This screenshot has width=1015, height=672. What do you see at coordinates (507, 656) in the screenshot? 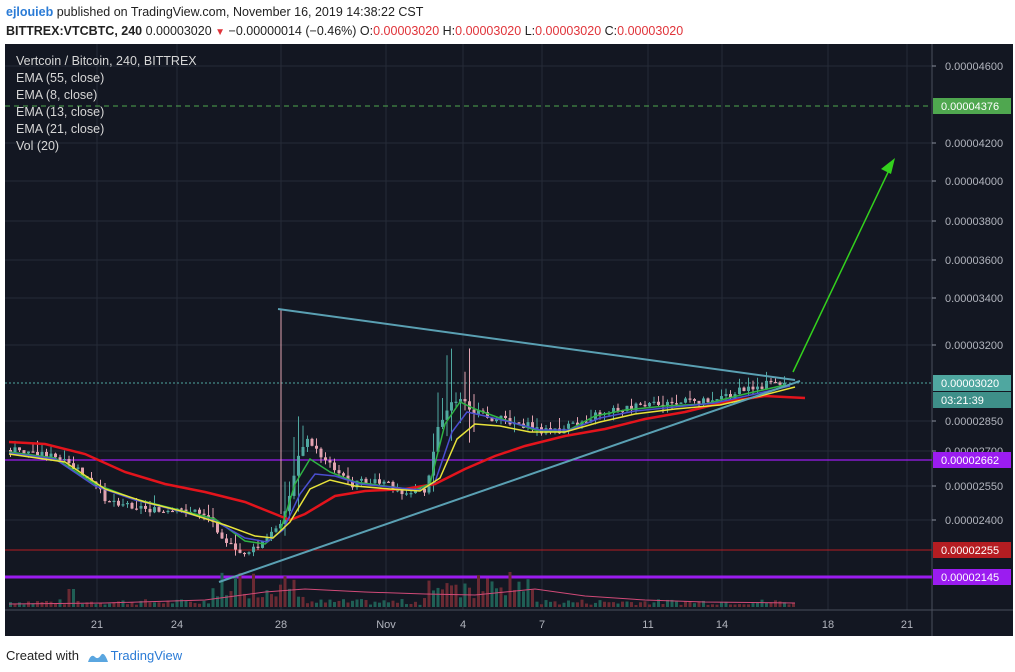
I see `footer: Created with TradingView` at bounding box center [507, 656].